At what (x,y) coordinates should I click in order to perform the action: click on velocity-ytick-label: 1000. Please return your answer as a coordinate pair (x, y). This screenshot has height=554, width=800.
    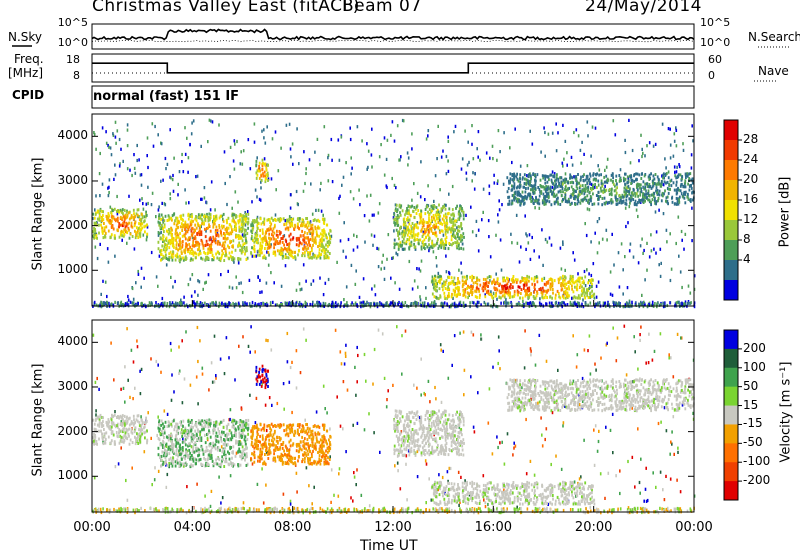
    Looking at the image, I should click on (72, 475).